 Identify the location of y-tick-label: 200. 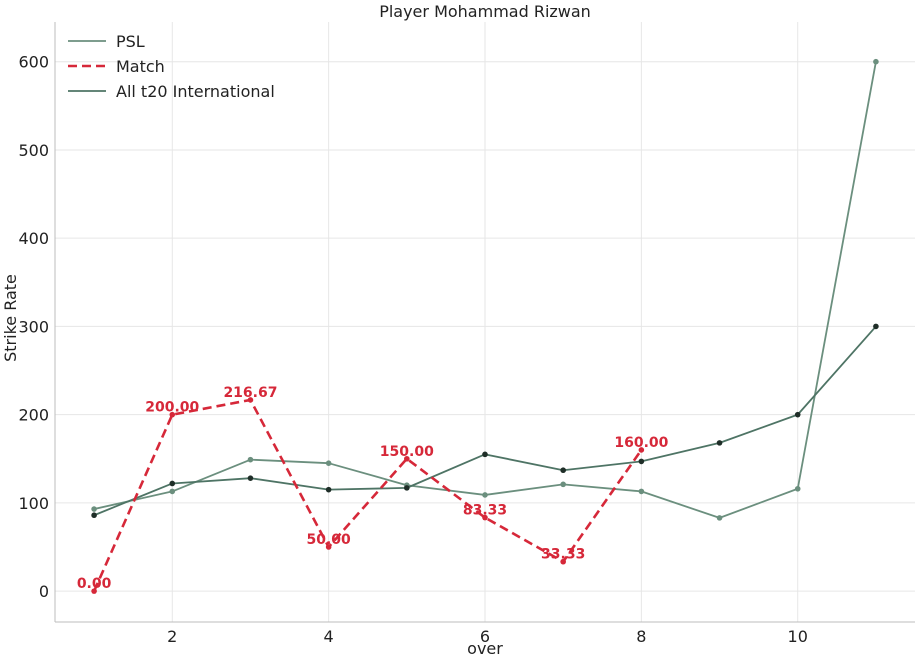
(33, 415).